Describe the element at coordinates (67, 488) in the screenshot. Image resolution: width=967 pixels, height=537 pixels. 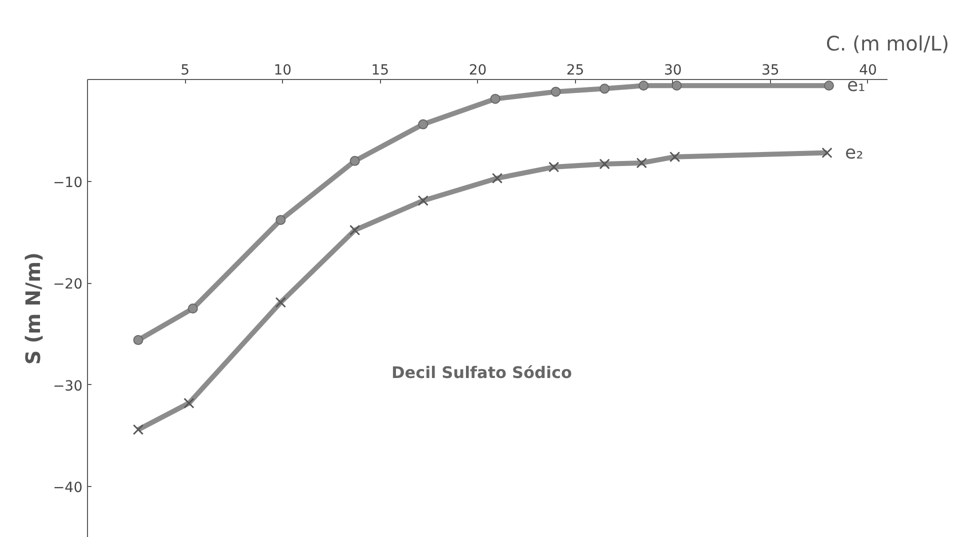
I see `y-tick-label: −40` at that location.